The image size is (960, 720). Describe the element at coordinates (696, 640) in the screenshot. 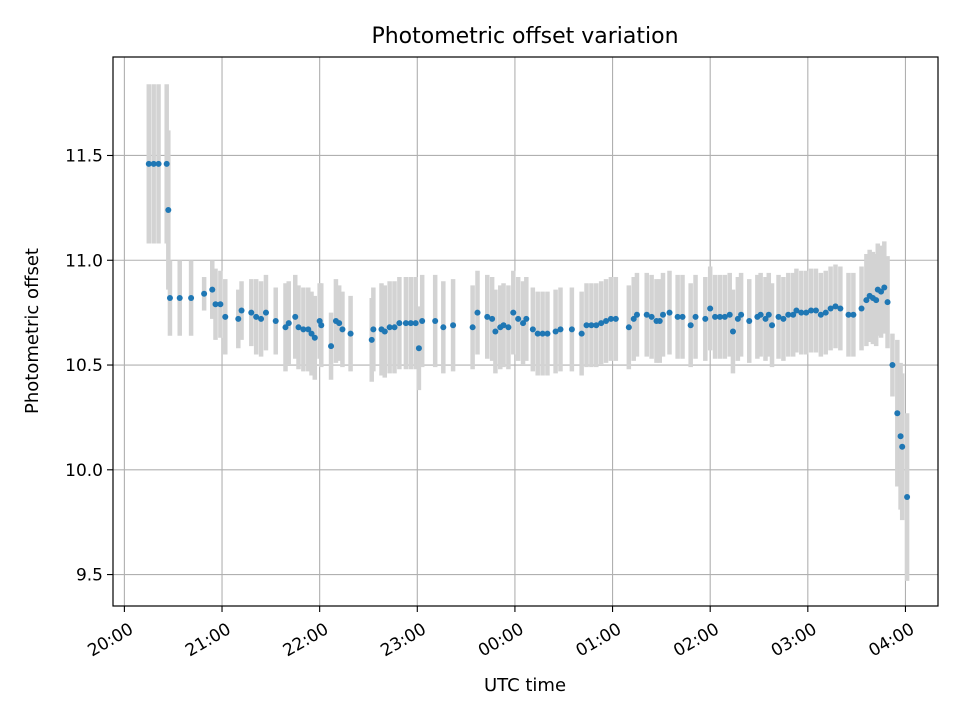

I see `x-tick-label: 02:00` at that location.